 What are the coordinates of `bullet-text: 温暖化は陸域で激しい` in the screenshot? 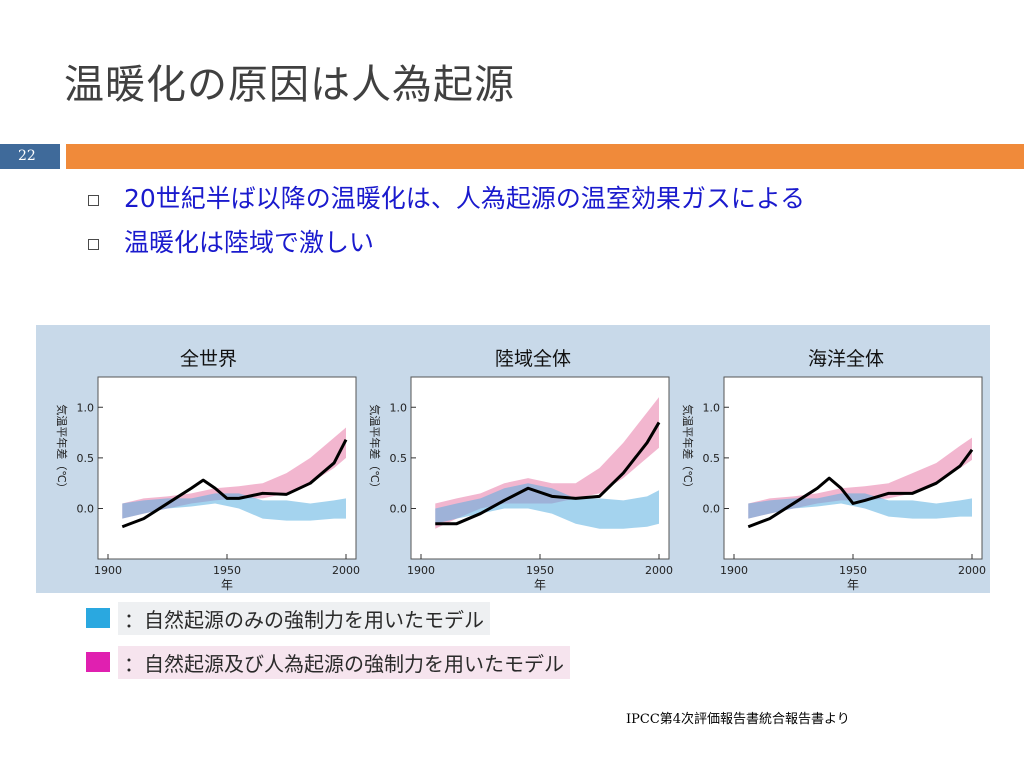 It's located at (249, 242).